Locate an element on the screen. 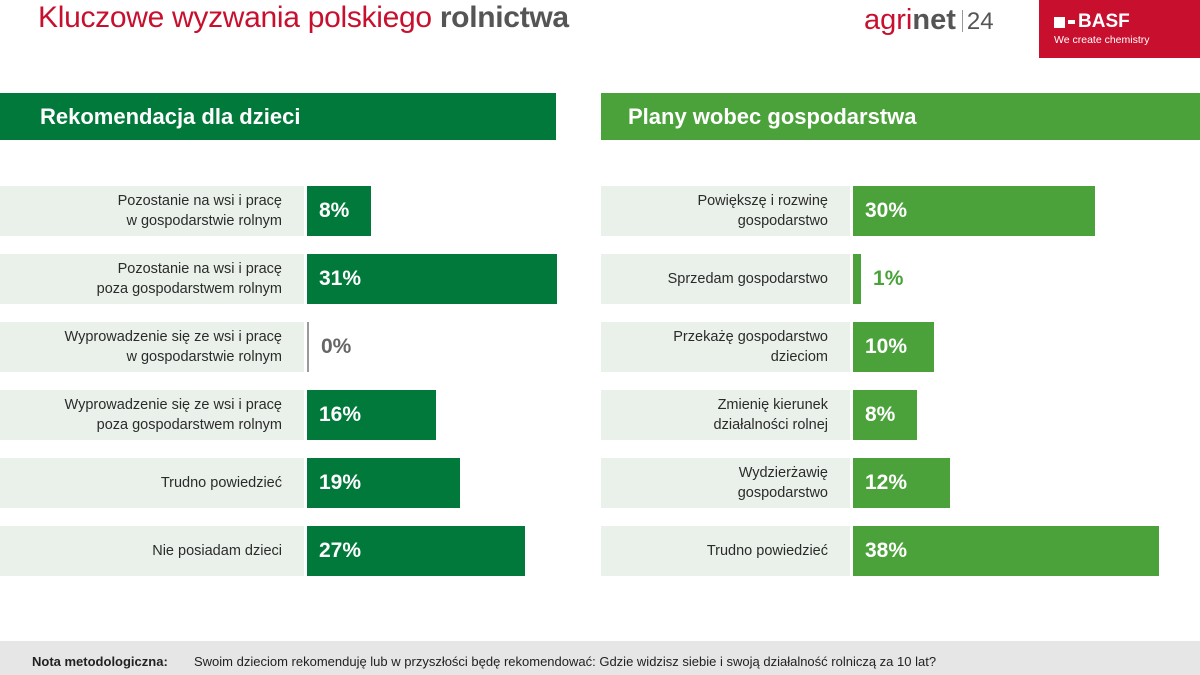  right-data-label: 12% is located at coordinates (886, 482).